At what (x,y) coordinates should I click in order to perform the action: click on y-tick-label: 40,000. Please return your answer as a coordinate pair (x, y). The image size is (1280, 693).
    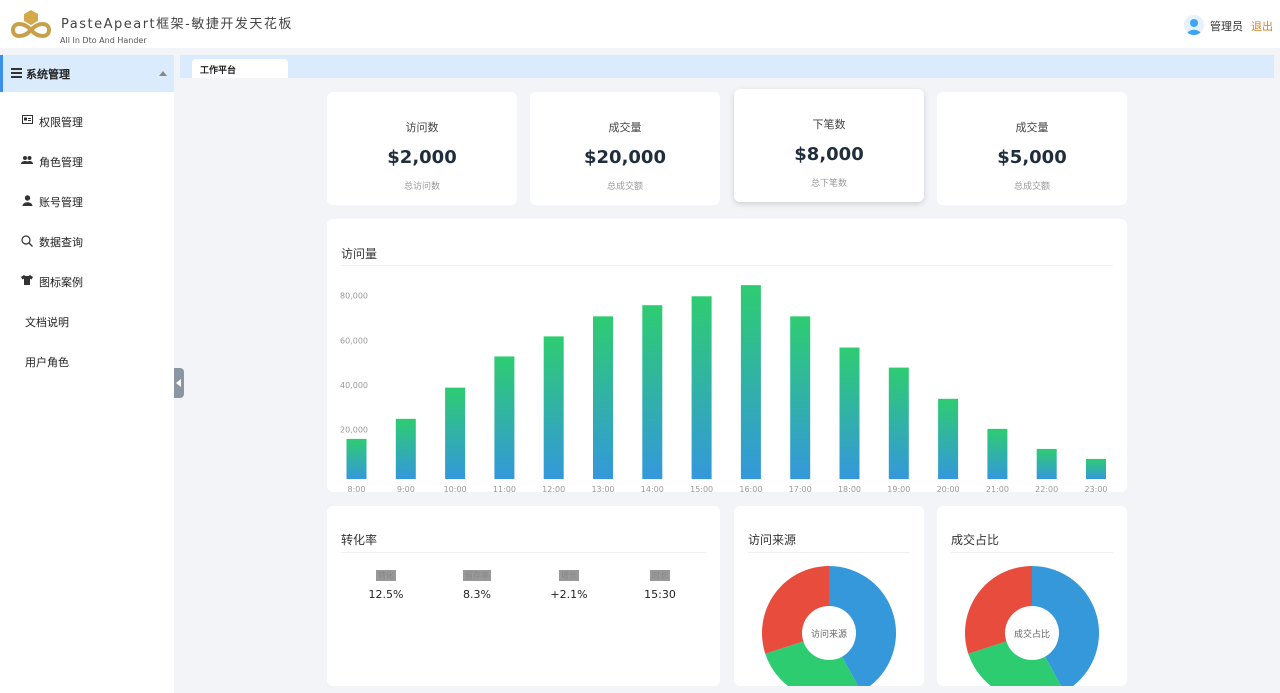
    Looking at the image, I should click on (354, 385).